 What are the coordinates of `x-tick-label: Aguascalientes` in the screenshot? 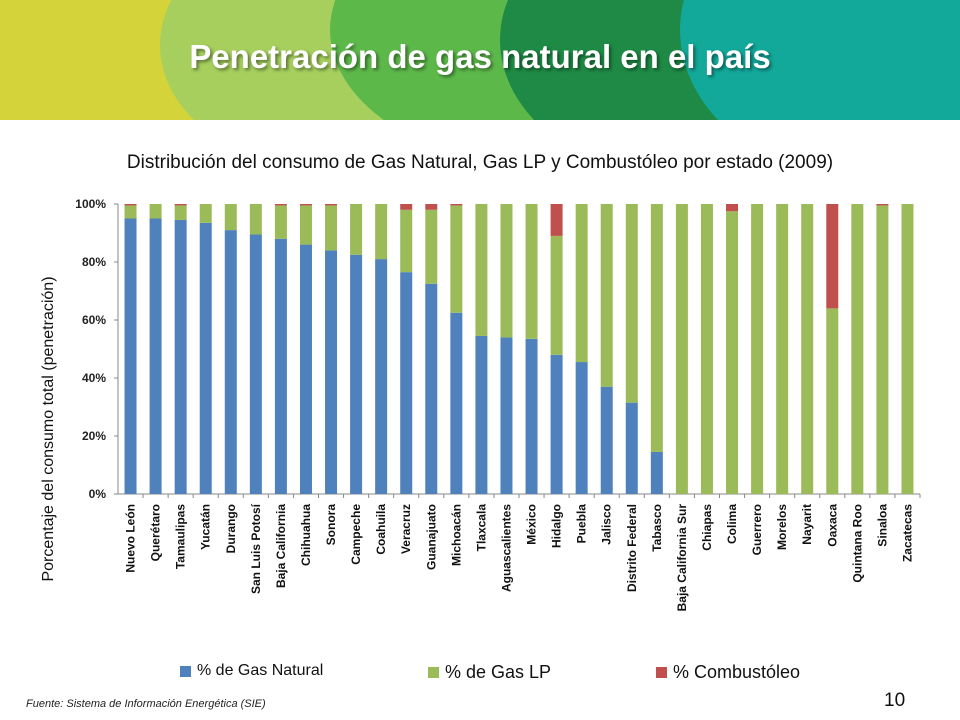 It's located at (506, 548).